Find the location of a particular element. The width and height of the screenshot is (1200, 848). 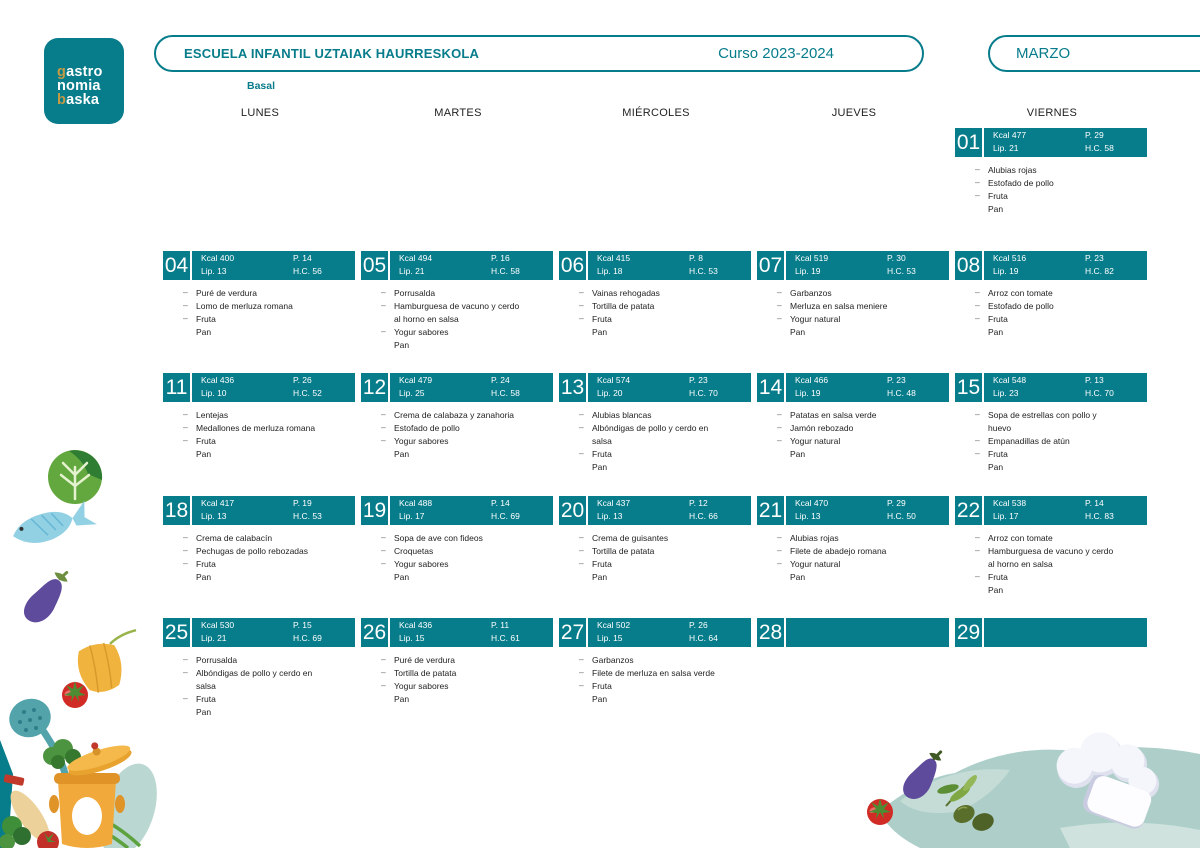

day-number: 18 is located at coordinates (176, 510).